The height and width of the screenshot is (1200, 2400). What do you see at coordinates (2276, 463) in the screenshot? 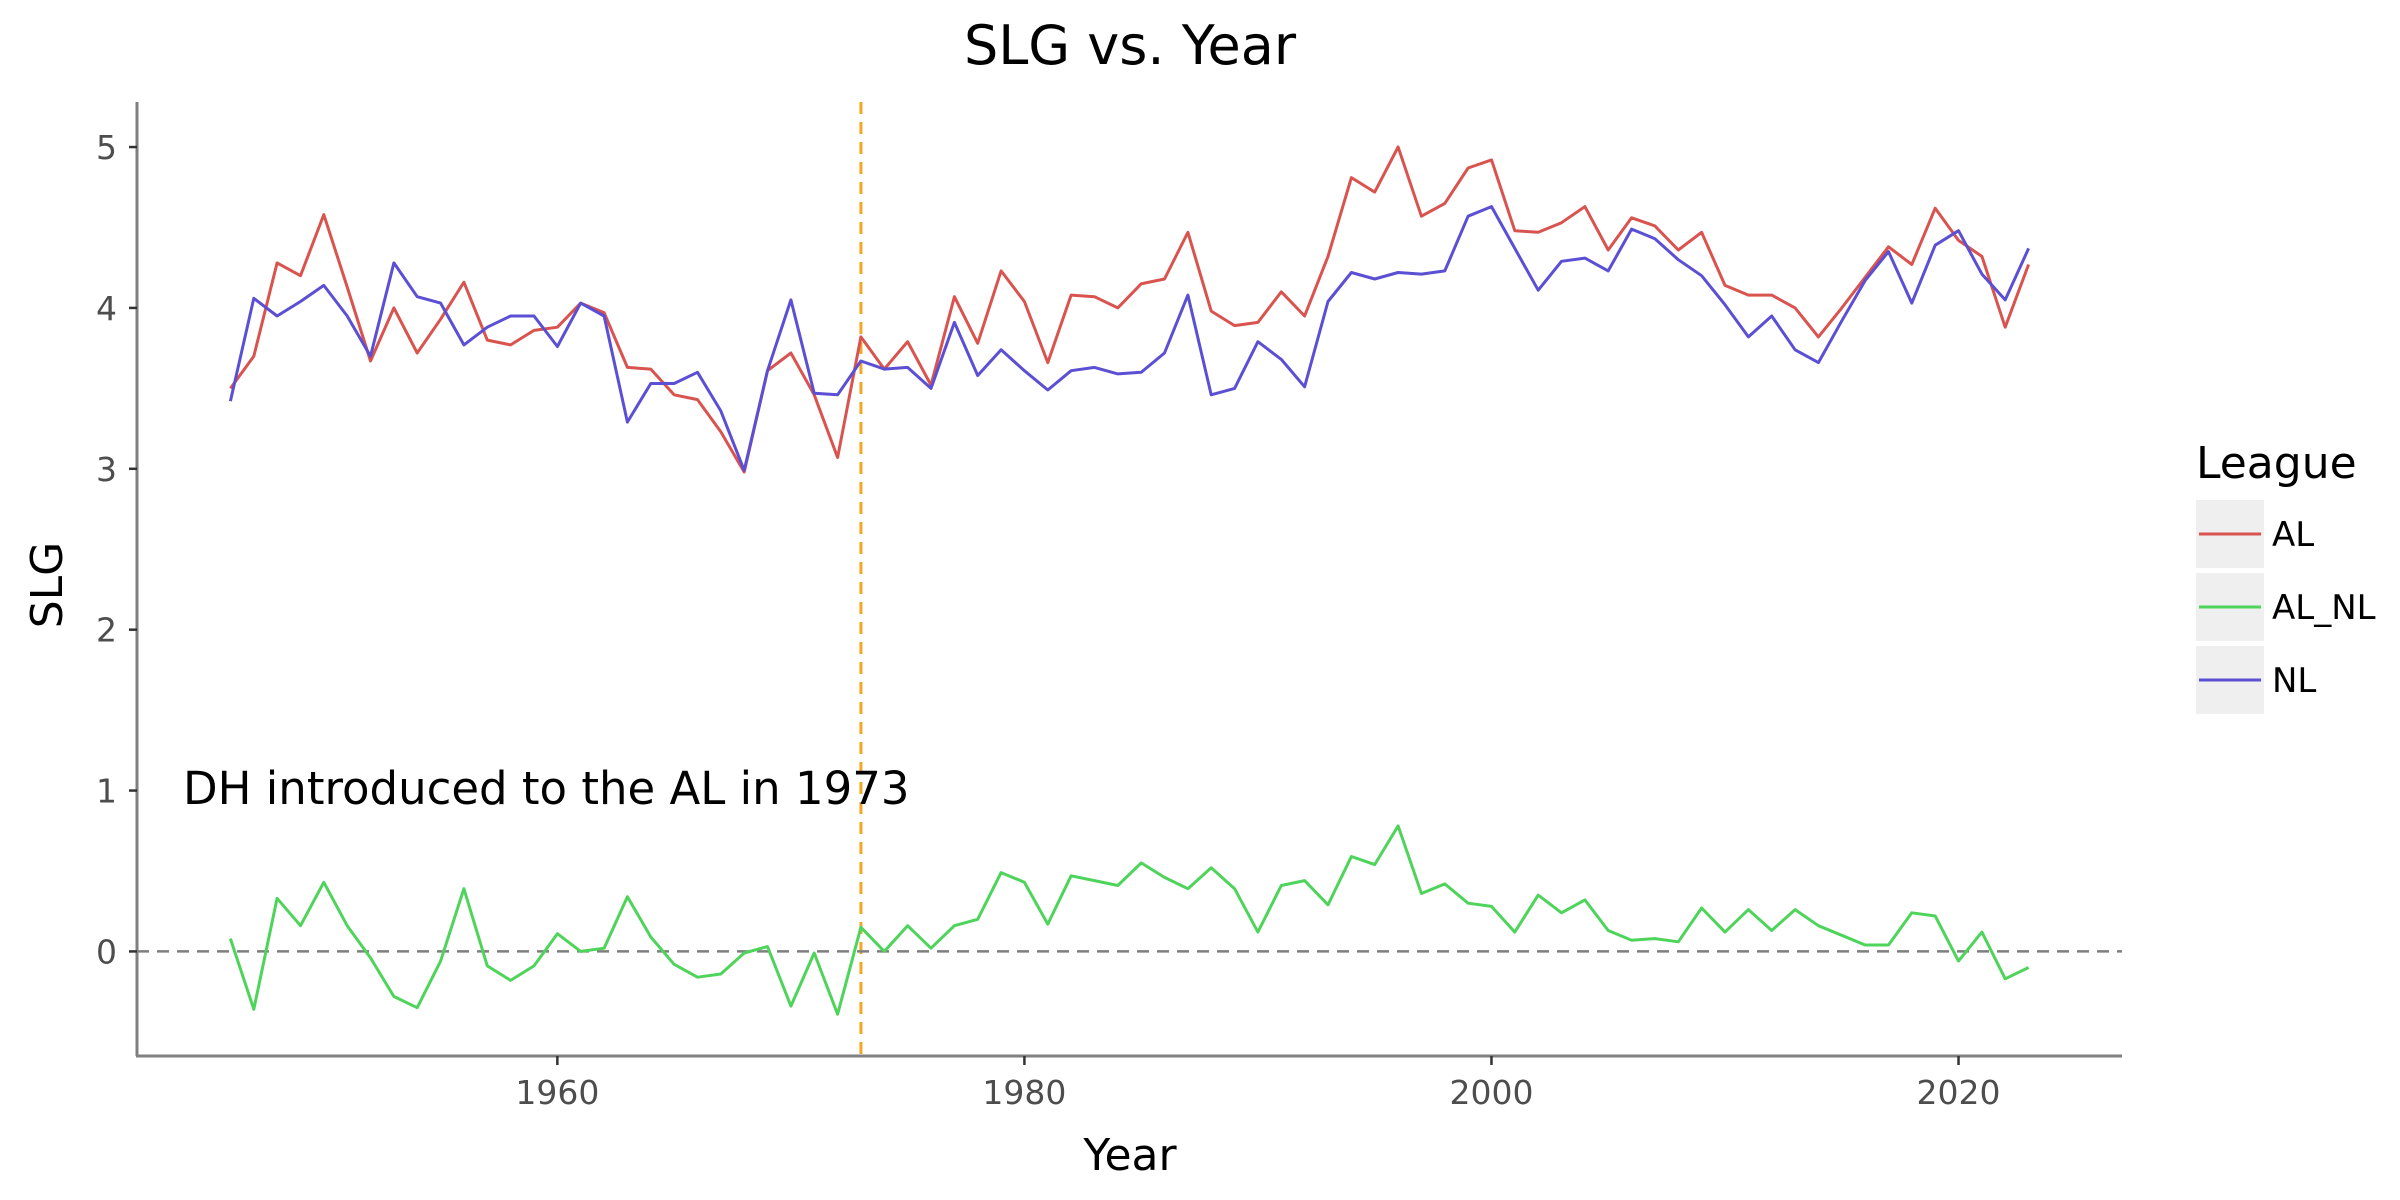
I see `legend-title: League` at bounding box center [2276, 463].